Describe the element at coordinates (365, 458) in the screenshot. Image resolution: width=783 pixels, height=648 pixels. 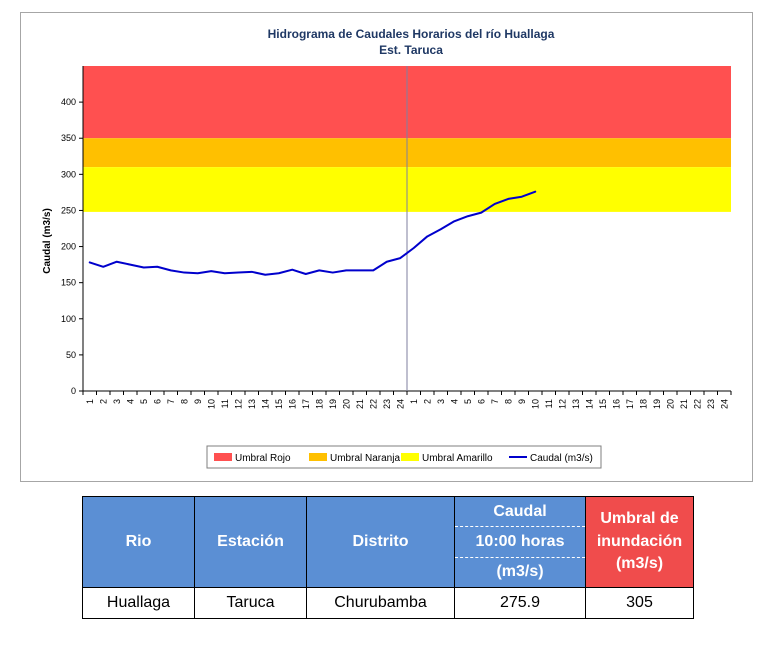
I see `legend-item-label: Umbral Naranja` at that location.